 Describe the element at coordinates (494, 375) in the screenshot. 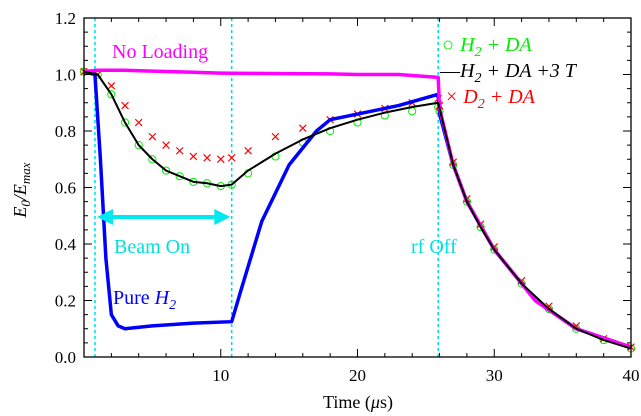

I see `x-tick-label: 30` at that location.